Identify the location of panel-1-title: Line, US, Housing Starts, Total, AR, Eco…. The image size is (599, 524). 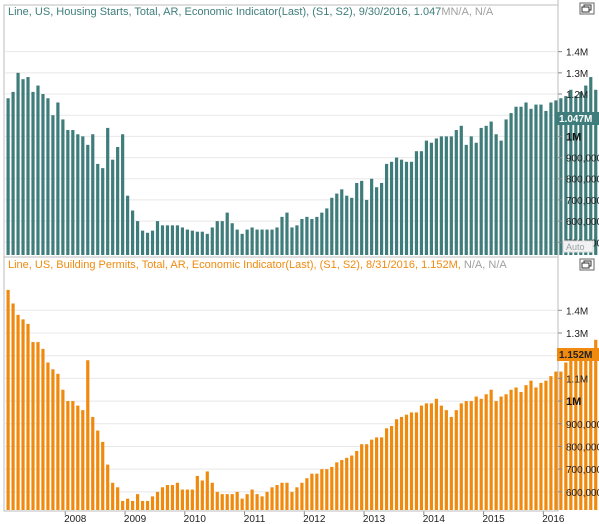
(251, 12).